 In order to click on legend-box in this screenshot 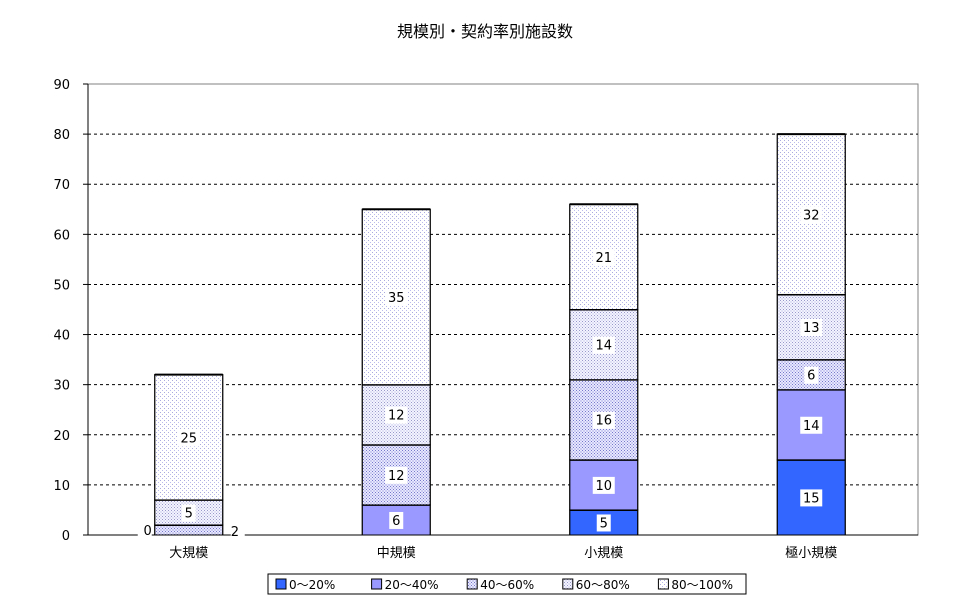, I will do `click(507, 584)`.